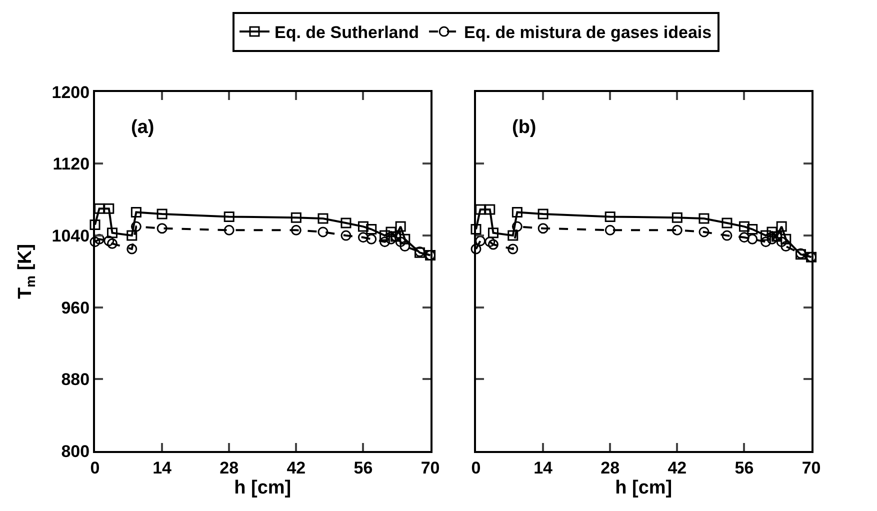 The width and height of the screenshot is (877, 511). Describe the element at coordinates (524, 127) in the screenshot. I see `annotation: (b)` at that location.